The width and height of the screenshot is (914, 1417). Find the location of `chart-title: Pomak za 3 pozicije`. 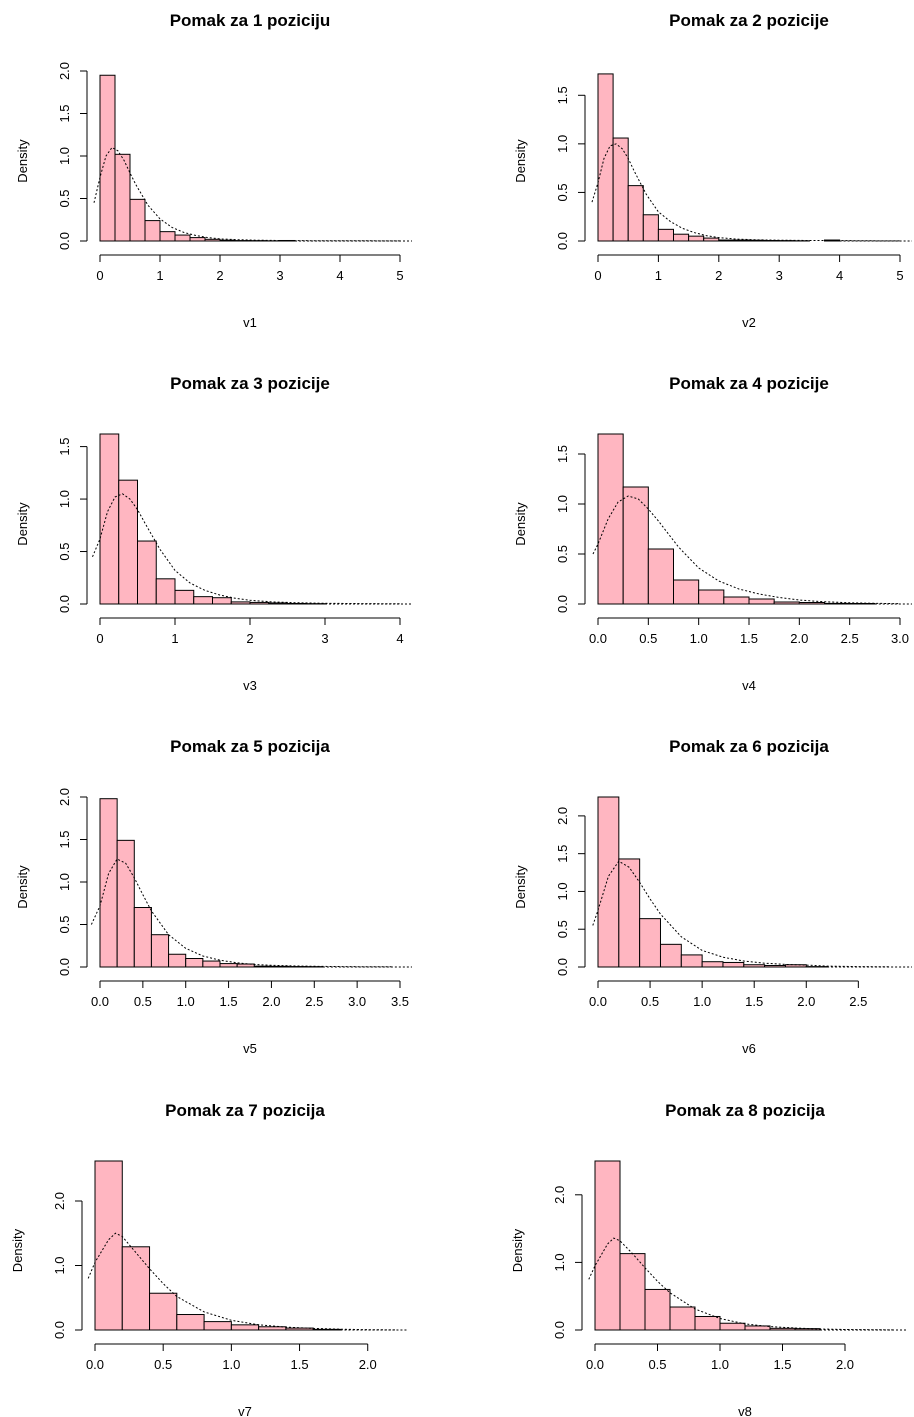

chart-title: Pomak za 3 pozicije is located at coordinates (250, 383).